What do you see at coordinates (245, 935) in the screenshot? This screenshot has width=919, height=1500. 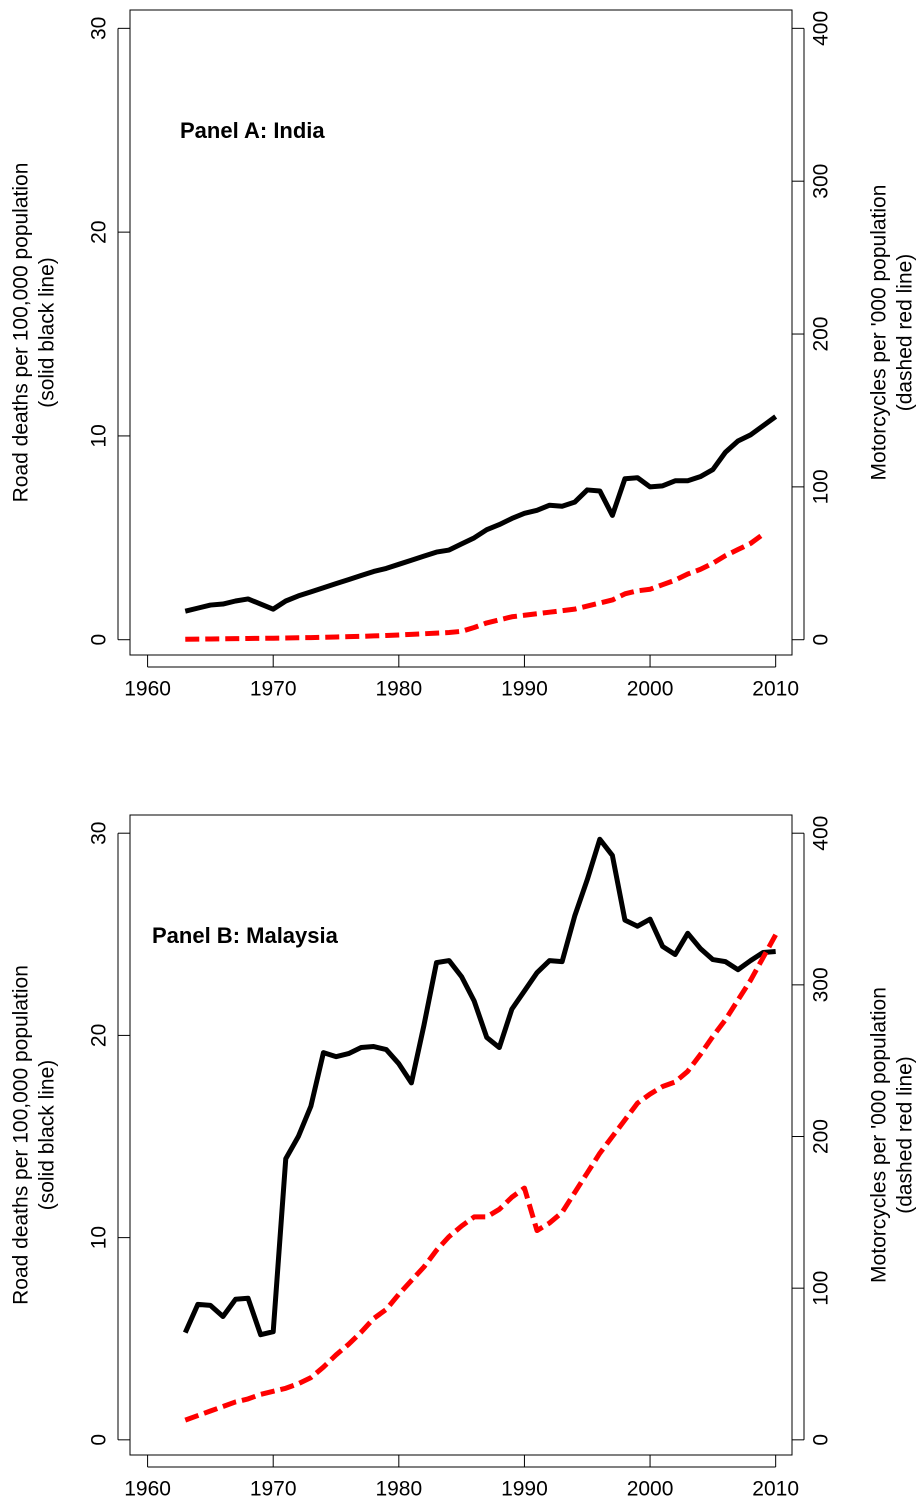 I see `panel-title: Panel B: Malaysia` at bounding box center [245, 935].